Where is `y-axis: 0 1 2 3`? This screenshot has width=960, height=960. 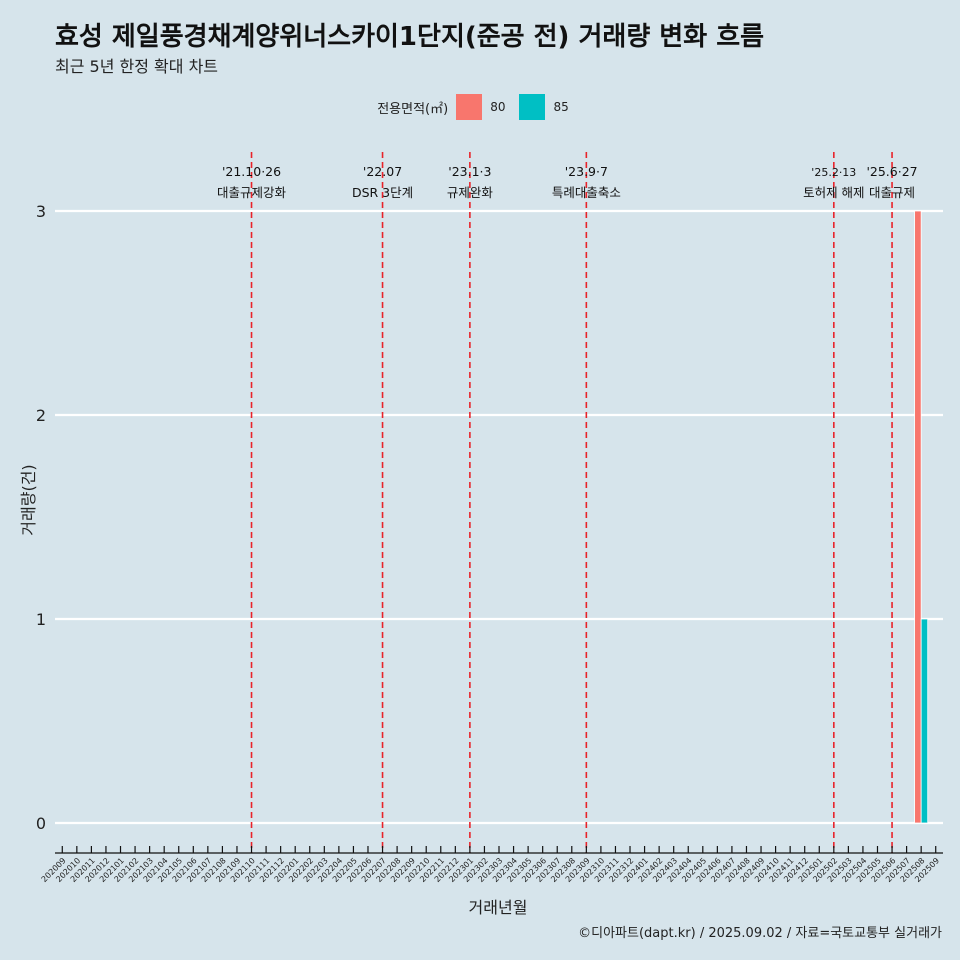
y-axis: 0 1 2 3 is located at coordinates (41, 517).